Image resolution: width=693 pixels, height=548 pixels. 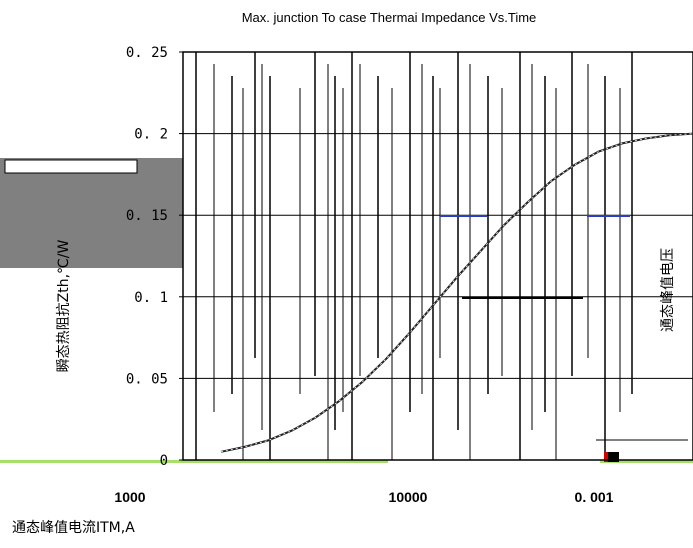 I want to click on right-axis-label: 通态峰值电压, so click(x=668, y=290).